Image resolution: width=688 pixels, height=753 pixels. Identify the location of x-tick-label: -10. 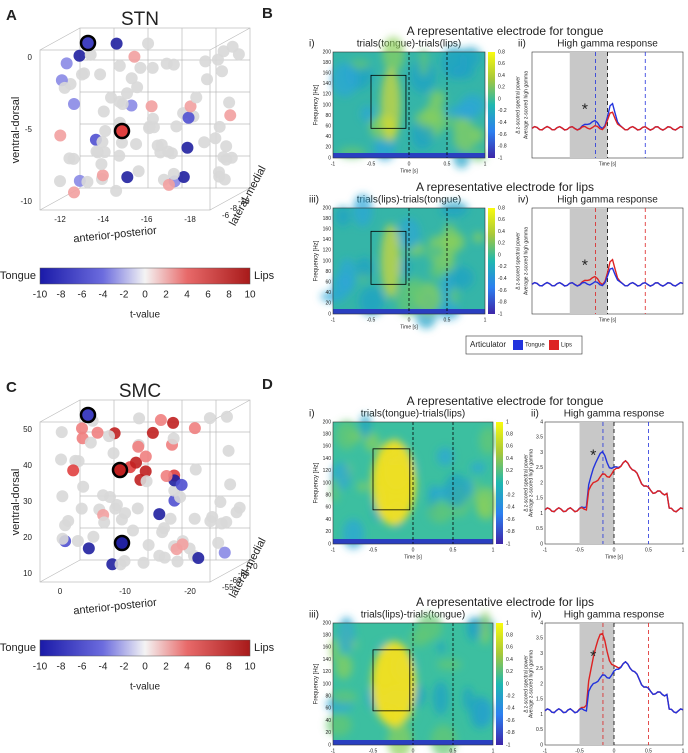
(125, 591).